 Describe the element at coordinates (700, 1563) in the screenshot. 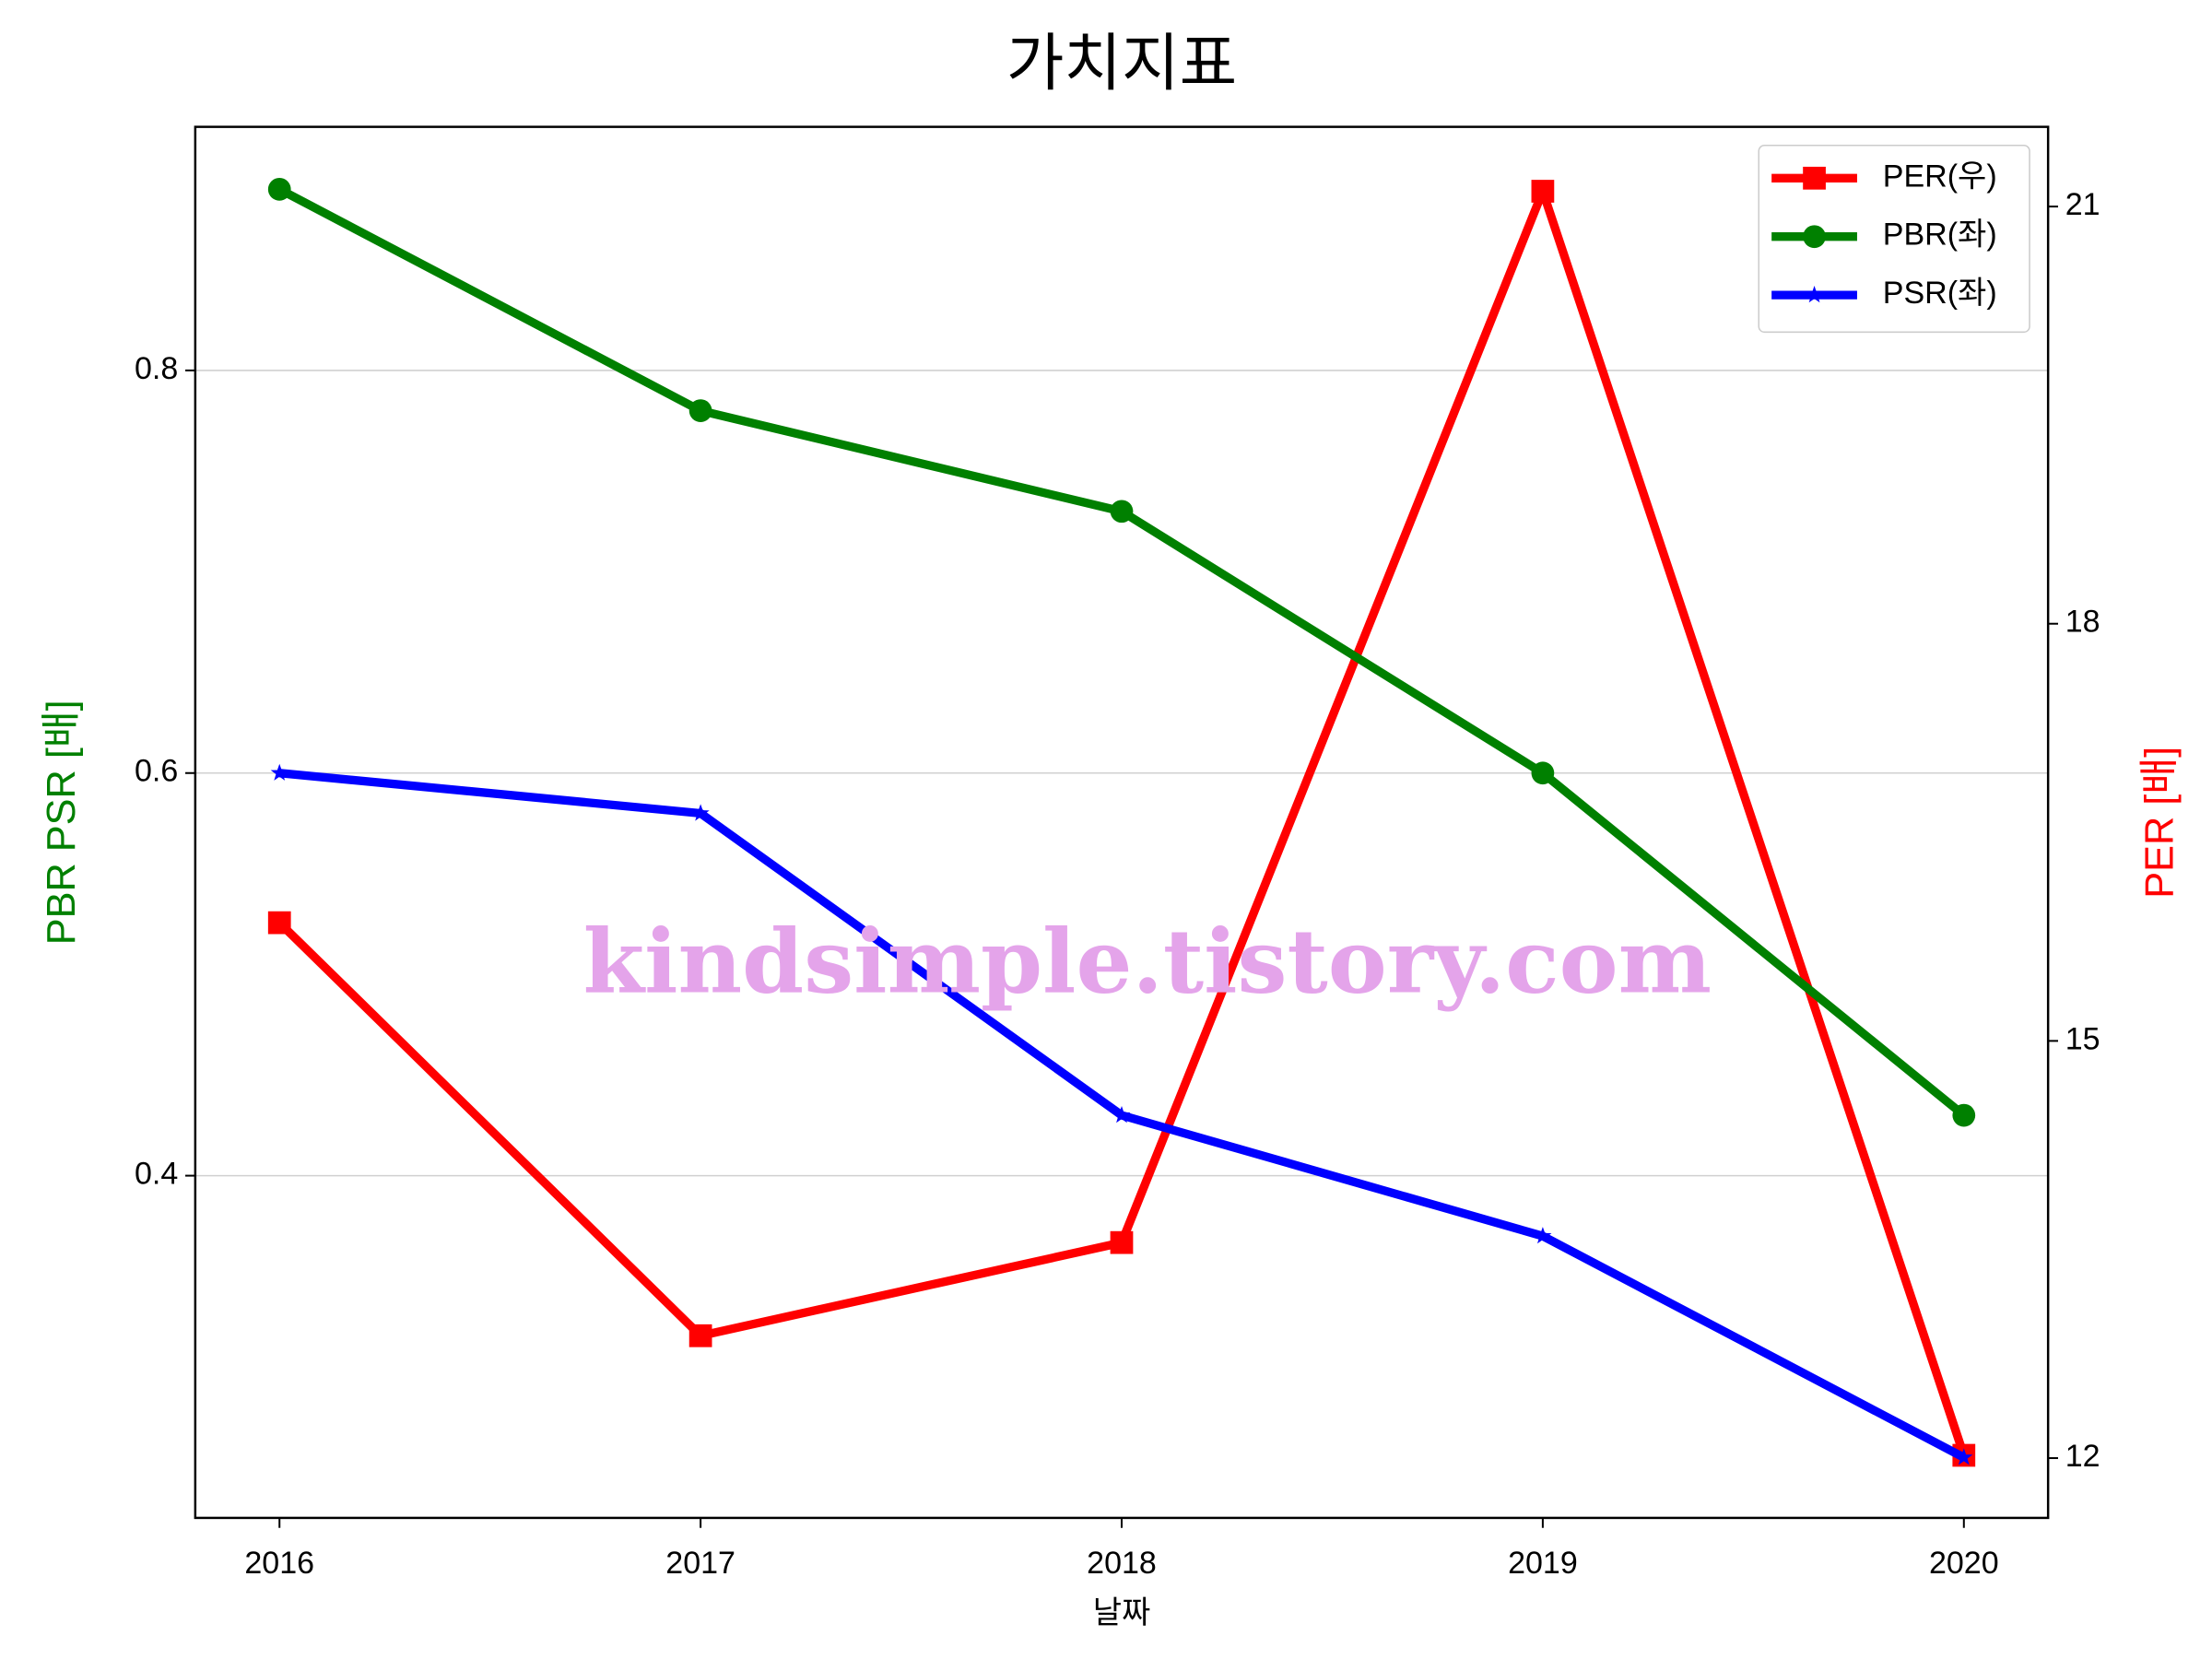

I see `x-tick-label: 2017` at that location.